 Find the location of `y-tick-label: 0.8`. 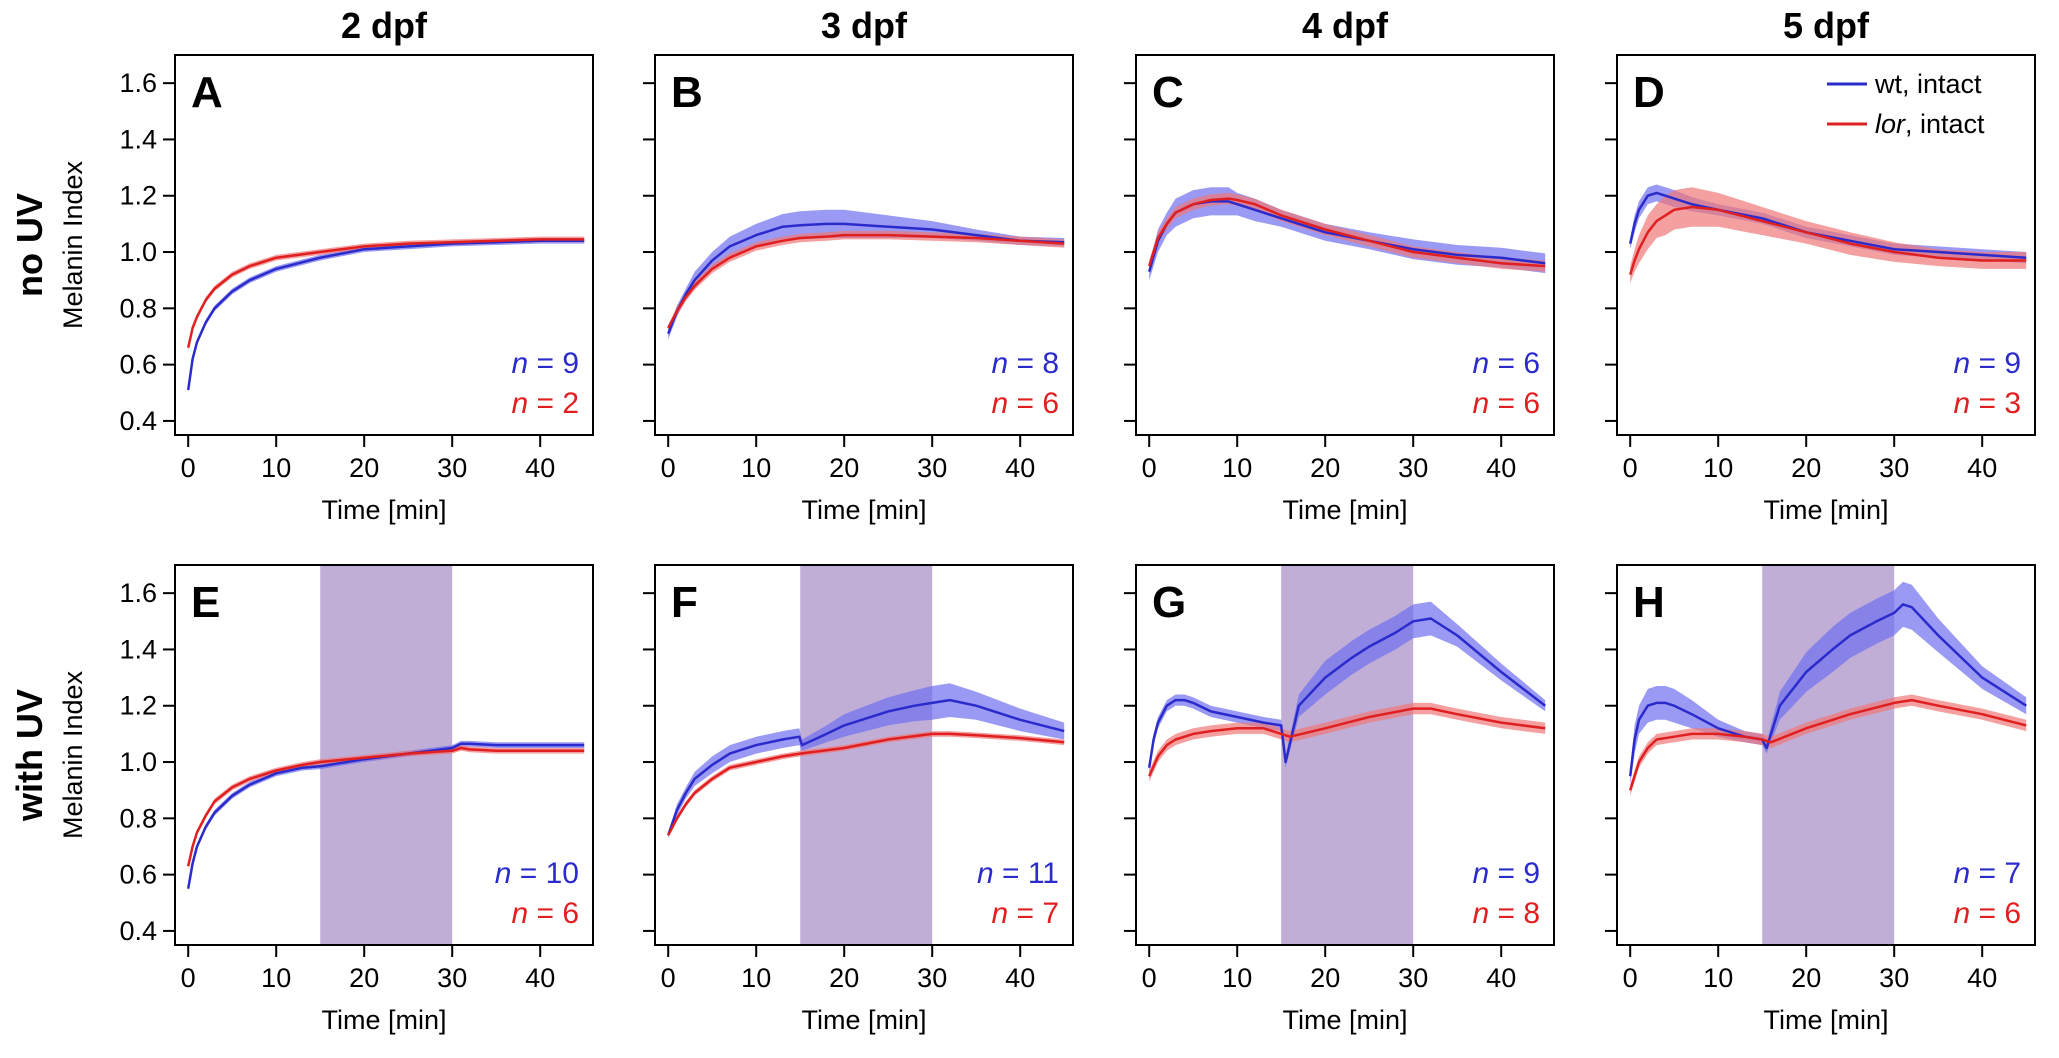

y-tick-label: 0.8 is located at coordinates (138, 308).